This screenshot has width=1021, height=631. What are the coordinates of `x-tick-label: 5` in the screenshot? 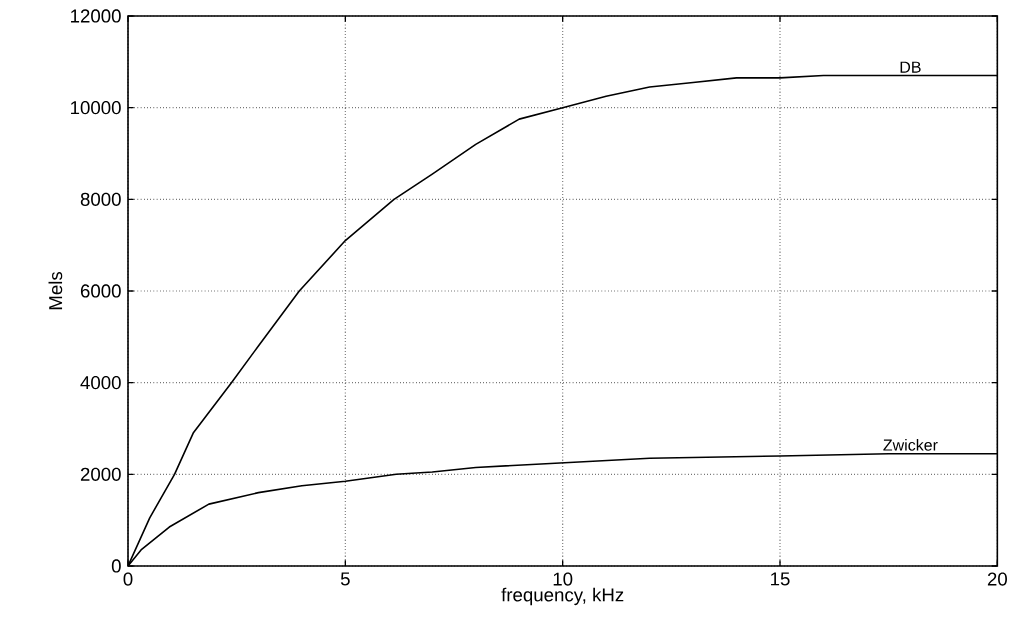 It's located at (345, 579).